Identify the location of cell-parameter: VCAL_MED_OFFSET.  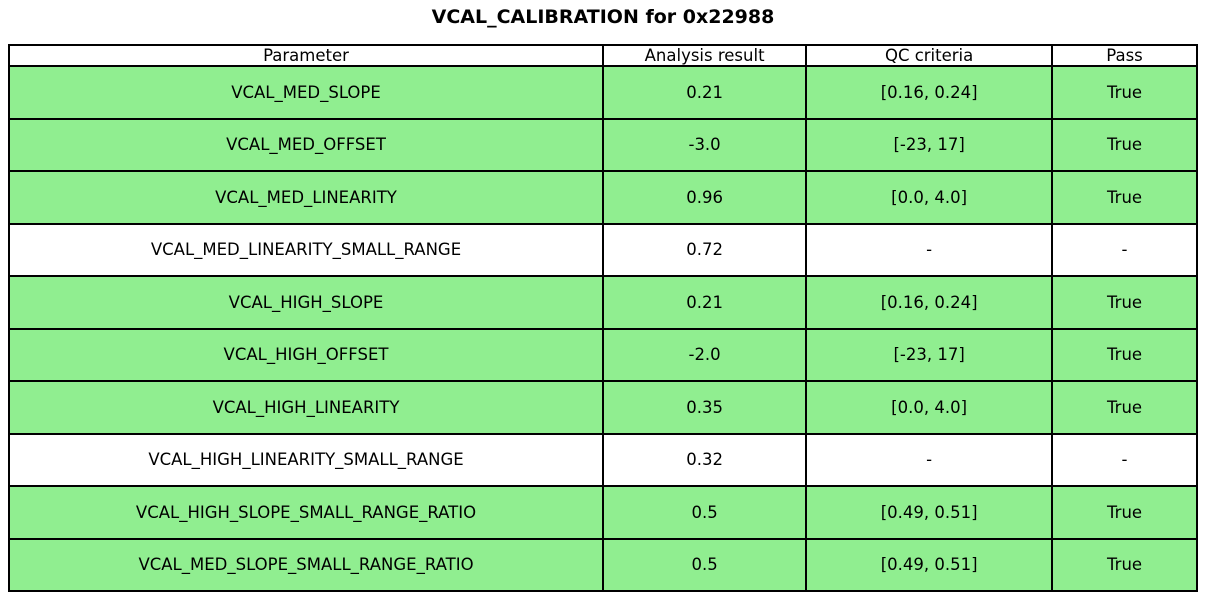
(306, 144).